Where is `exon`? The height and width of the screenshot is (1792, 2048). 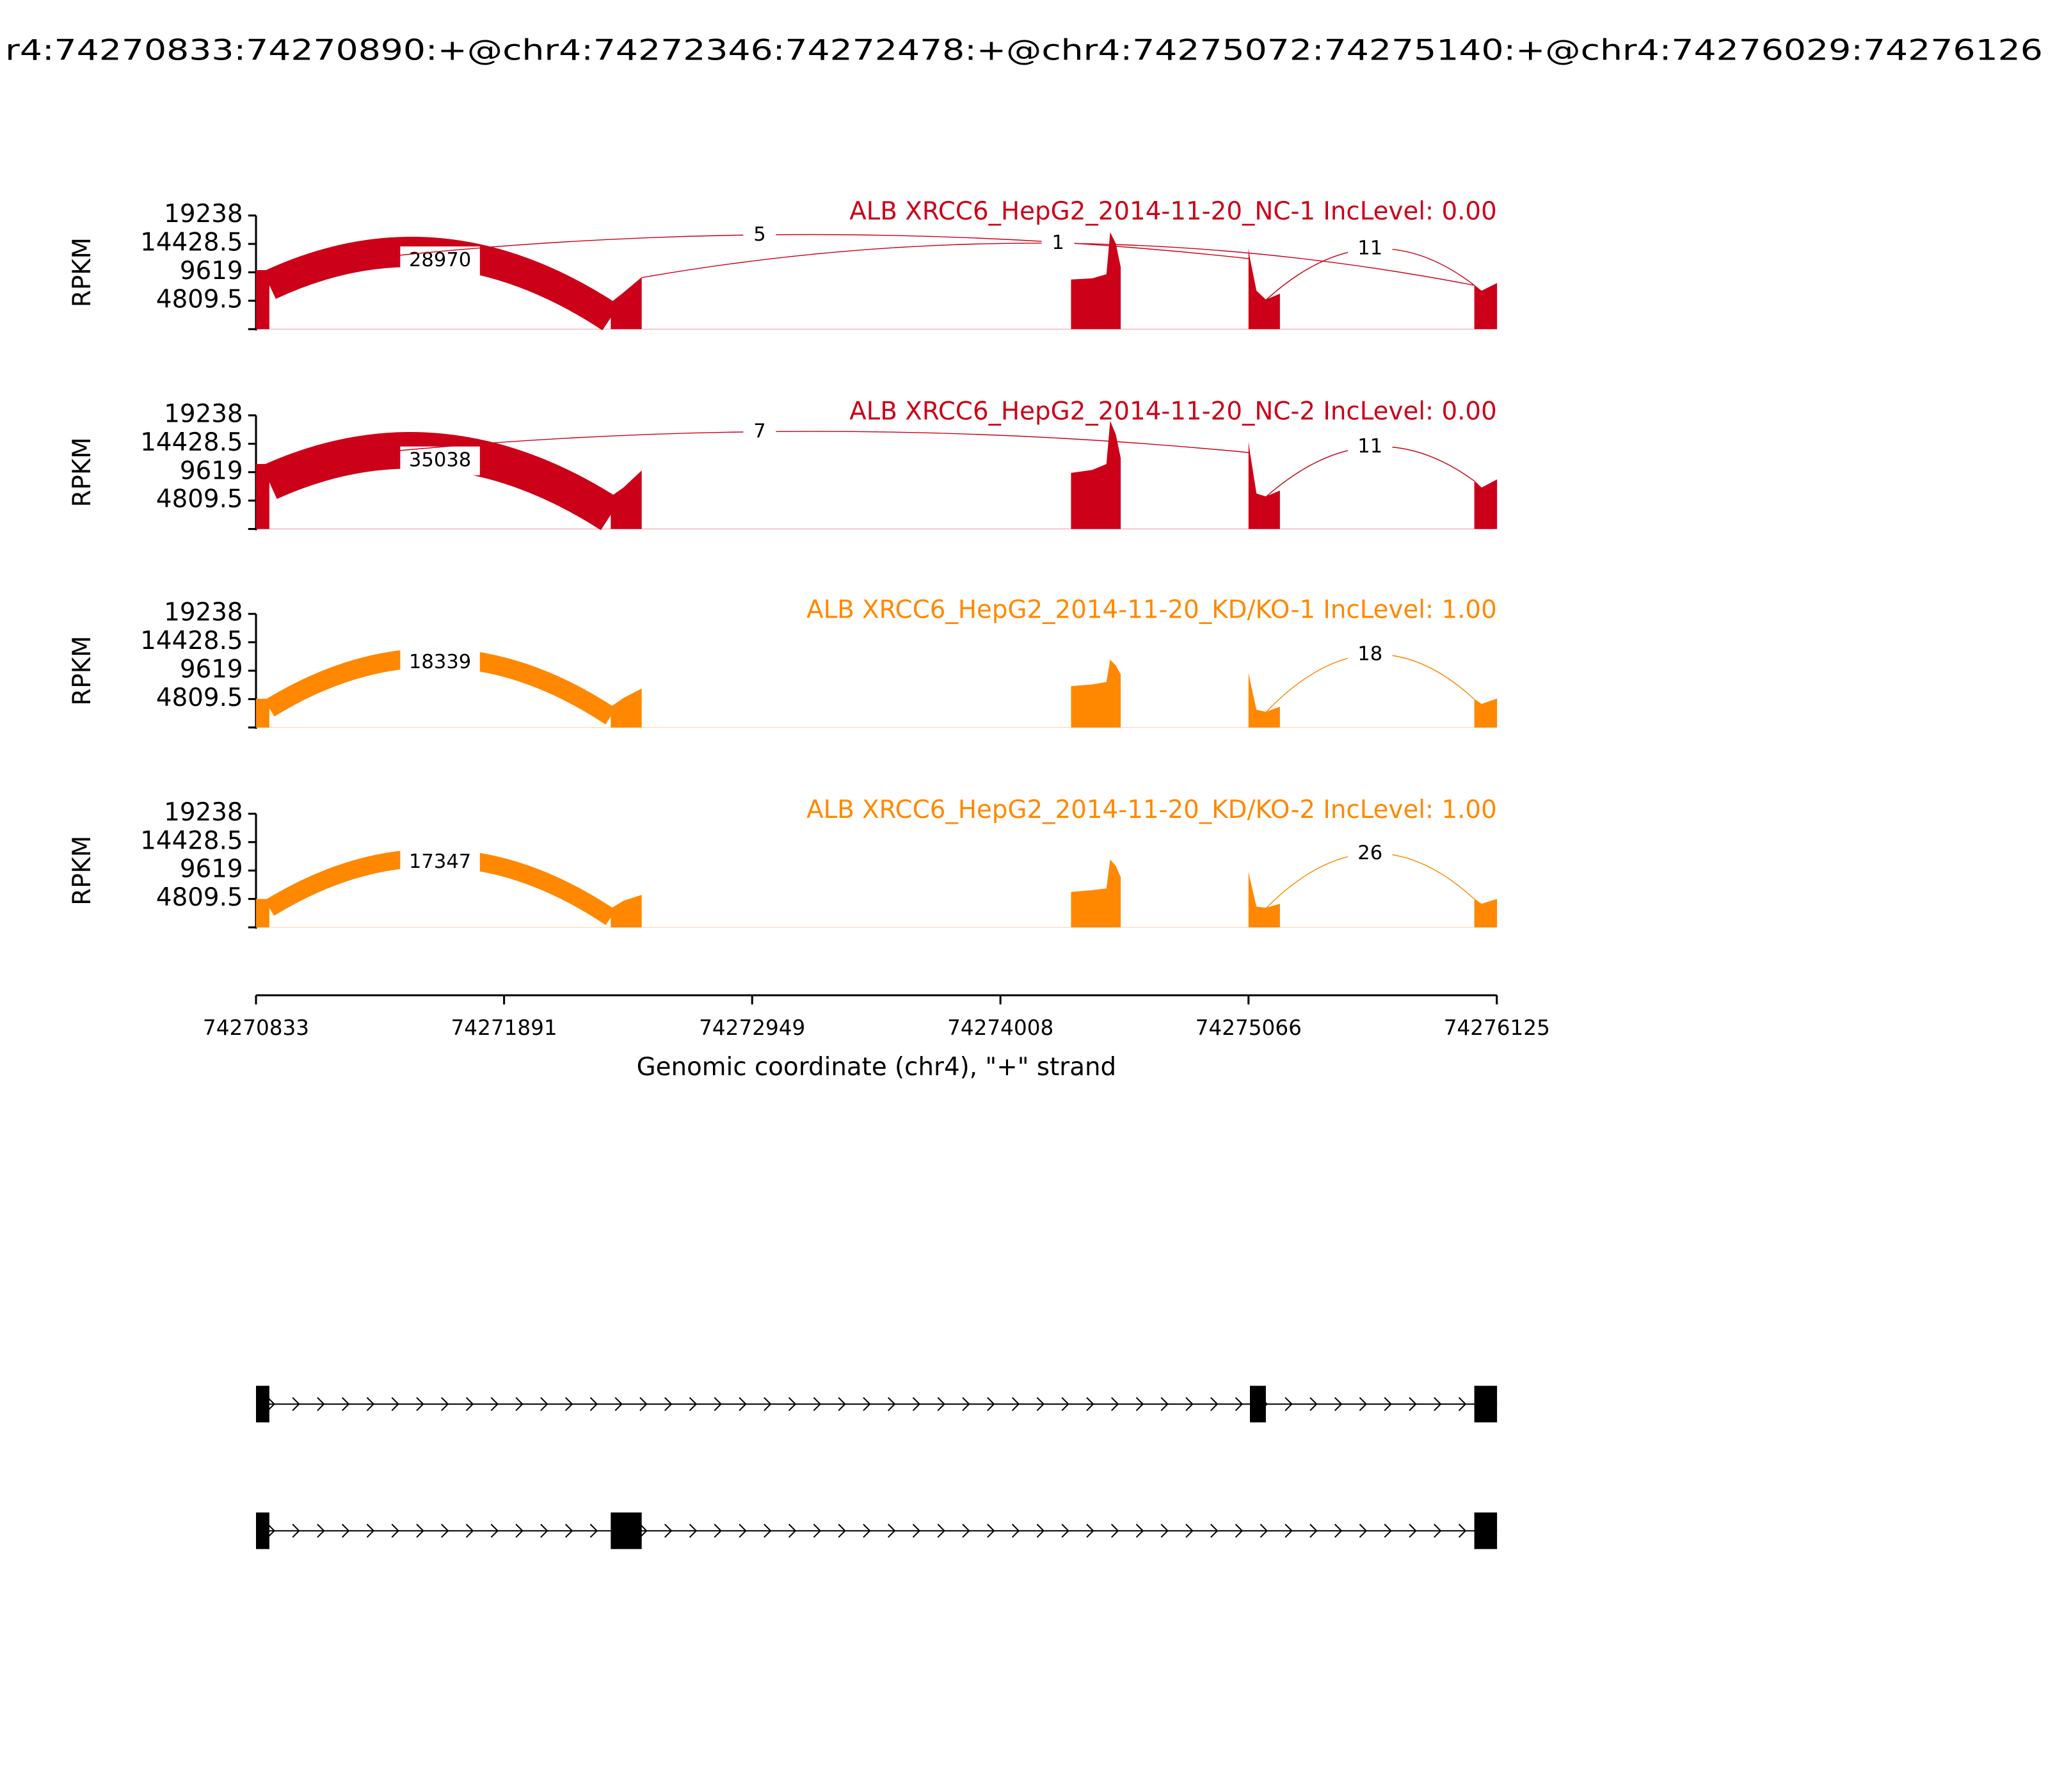
exon is located at coordinates (262, 1404).